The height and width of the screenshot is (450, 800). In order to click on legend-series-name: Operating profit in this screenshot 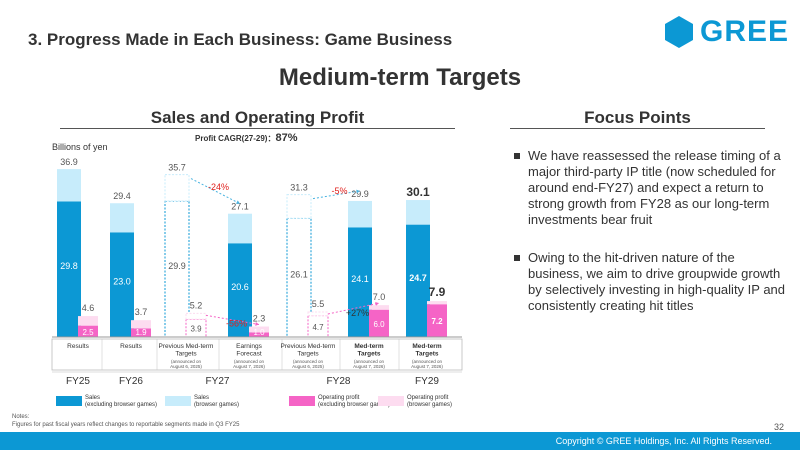, I will do `click(428, 398)`.